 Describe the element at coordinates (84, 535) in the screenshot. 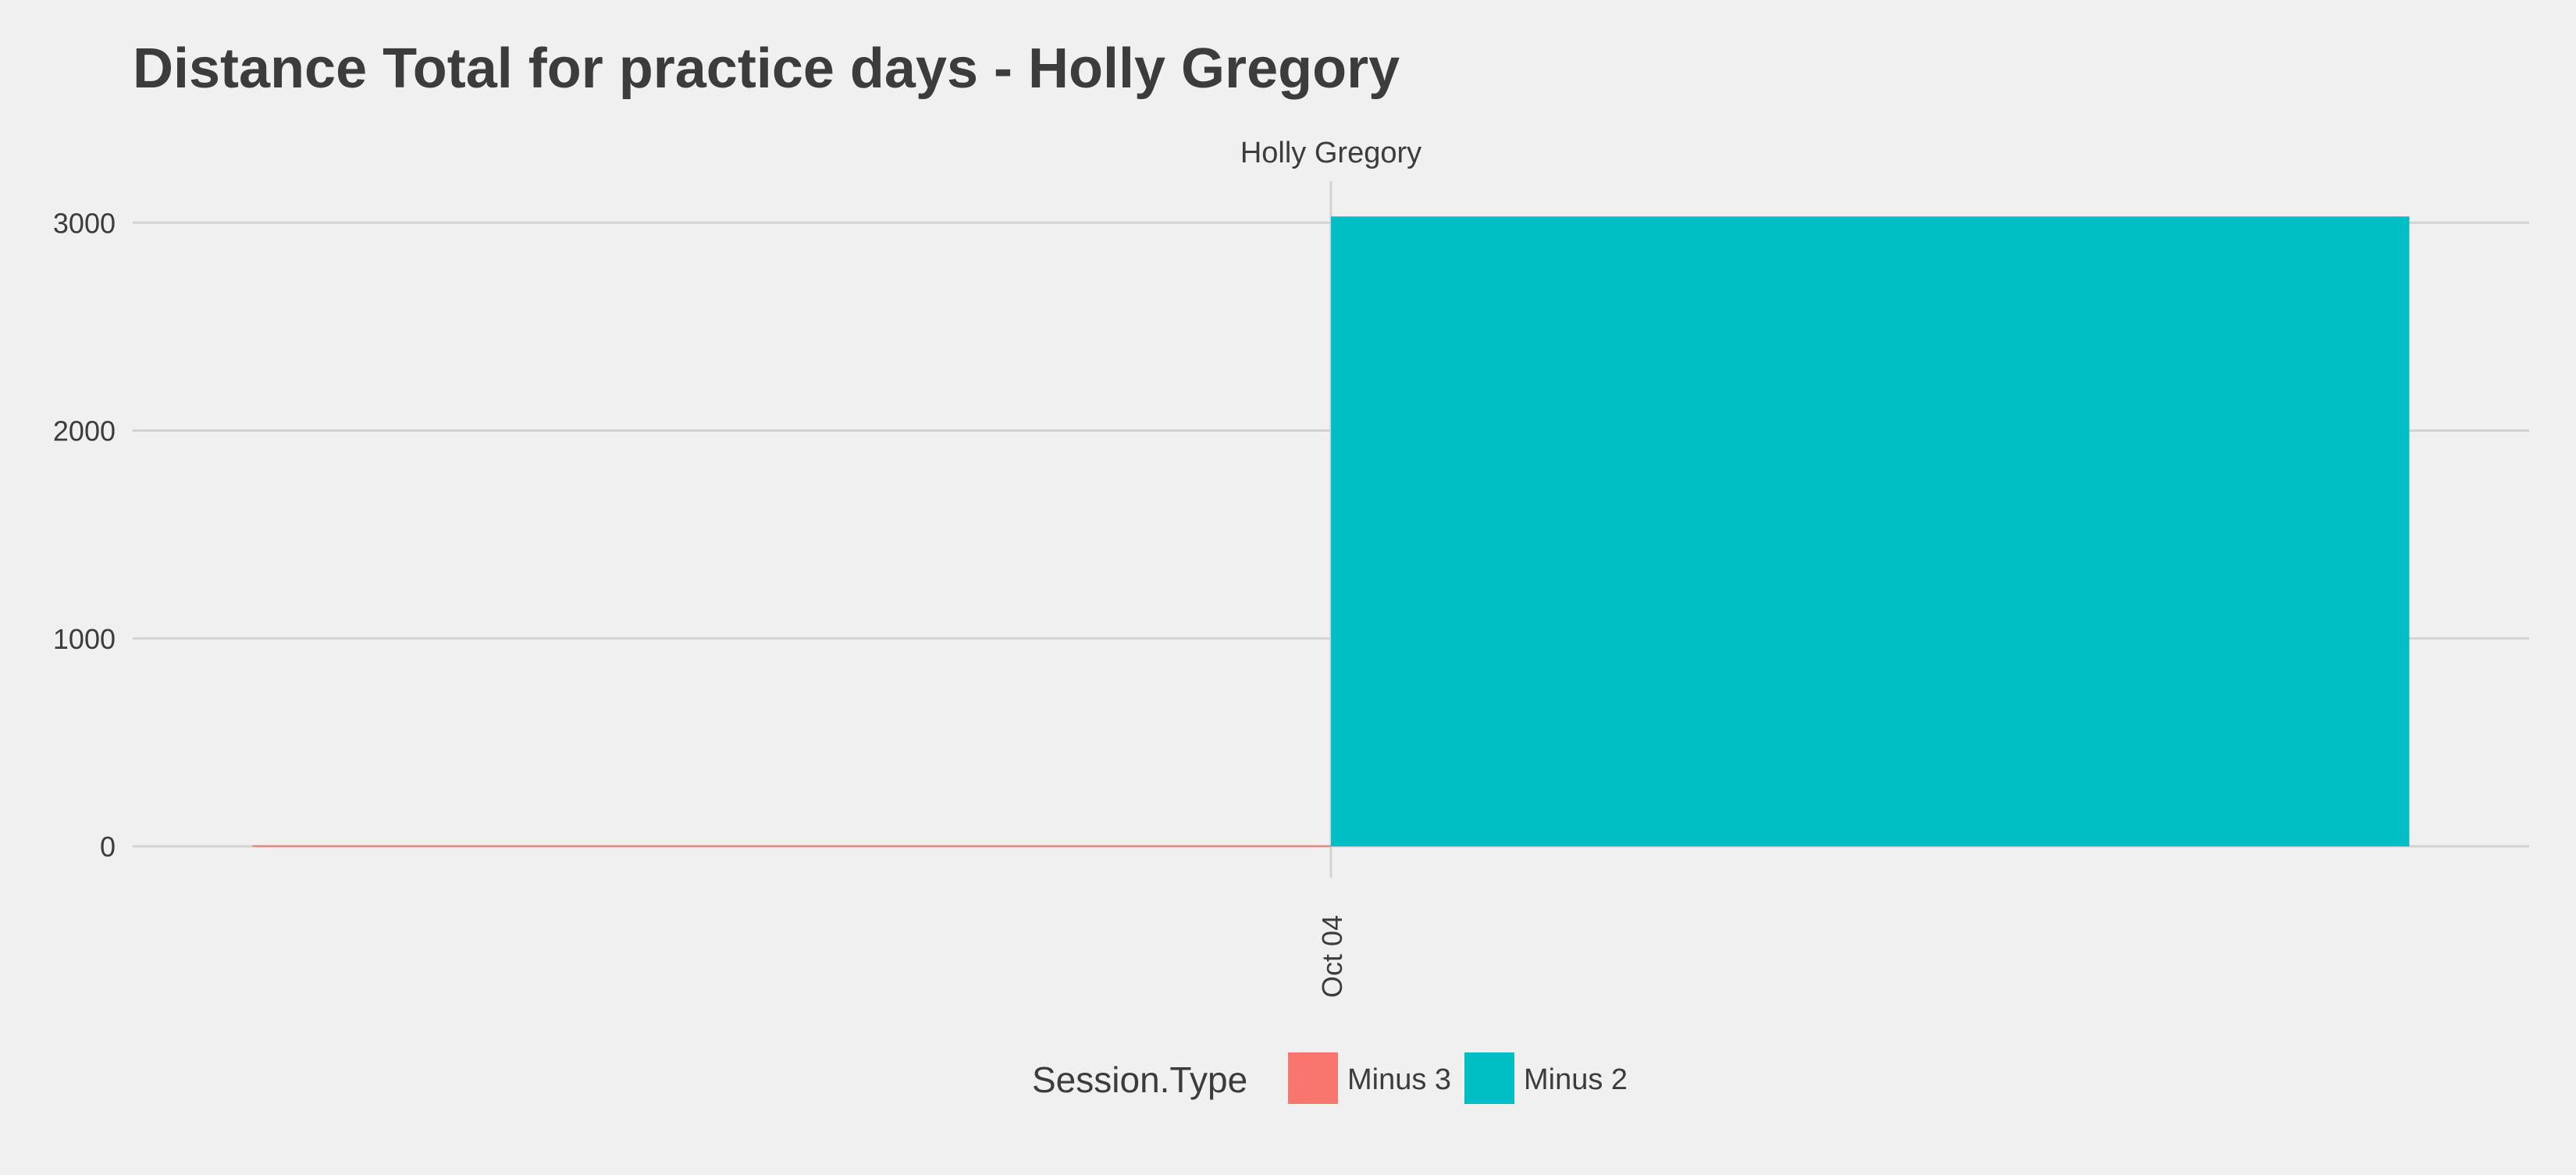

I see `y-tick-layer: 0 1000 2000 3000` at that location.